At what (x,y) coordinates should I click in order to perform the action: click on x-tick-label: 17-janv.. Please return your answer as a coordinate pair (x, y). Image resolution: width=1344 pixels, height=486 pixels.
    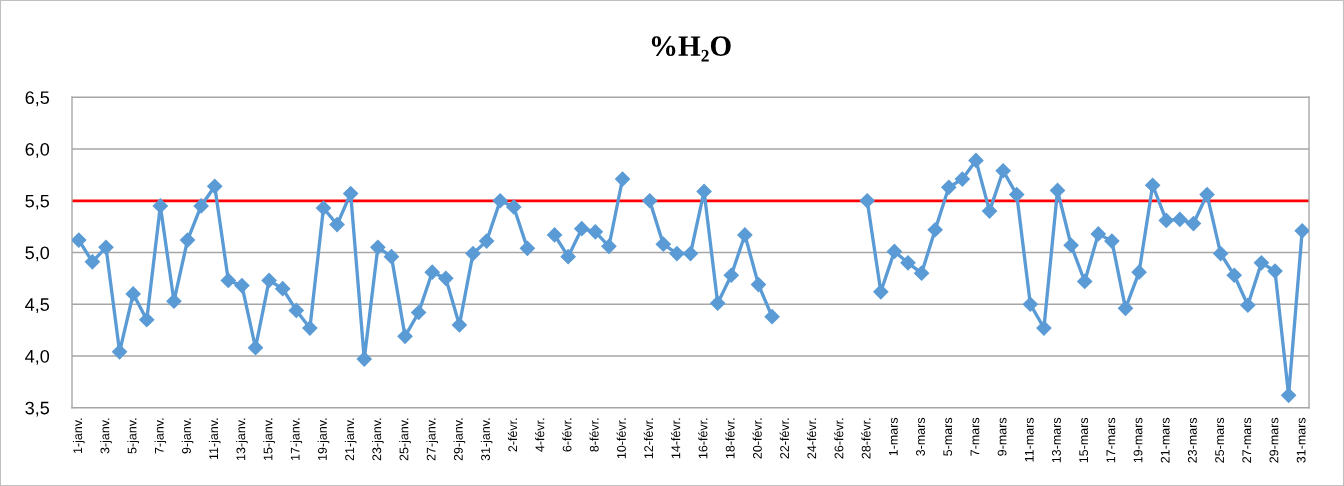
    Looking at the image, I should click on (296, 439).